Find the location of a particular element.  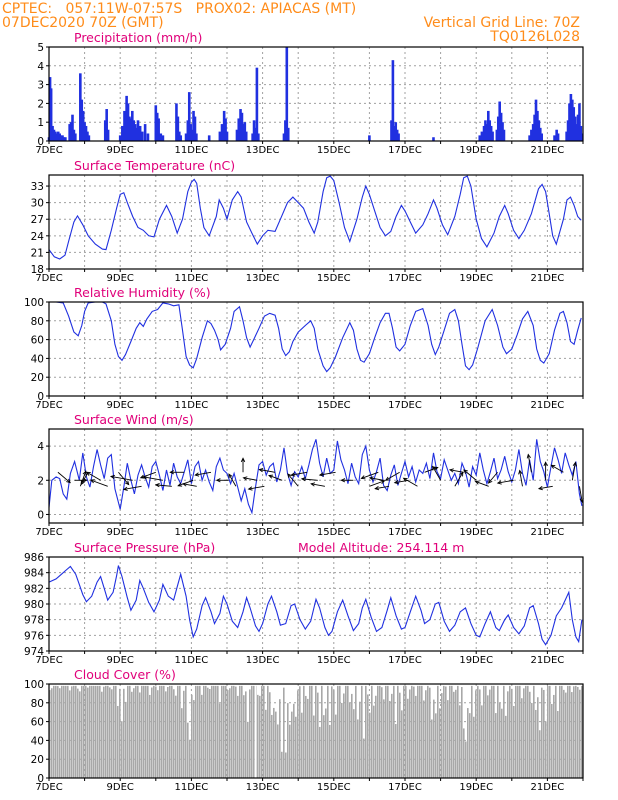

y-tick-label: 20 is located at coordinates (37, 378).